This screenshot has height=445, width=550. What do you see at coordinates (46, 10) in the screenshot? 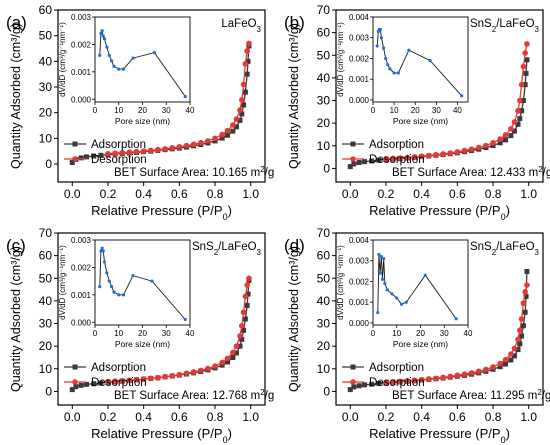
I see `y-tick-label: 60` at bounding box center [46, 10].